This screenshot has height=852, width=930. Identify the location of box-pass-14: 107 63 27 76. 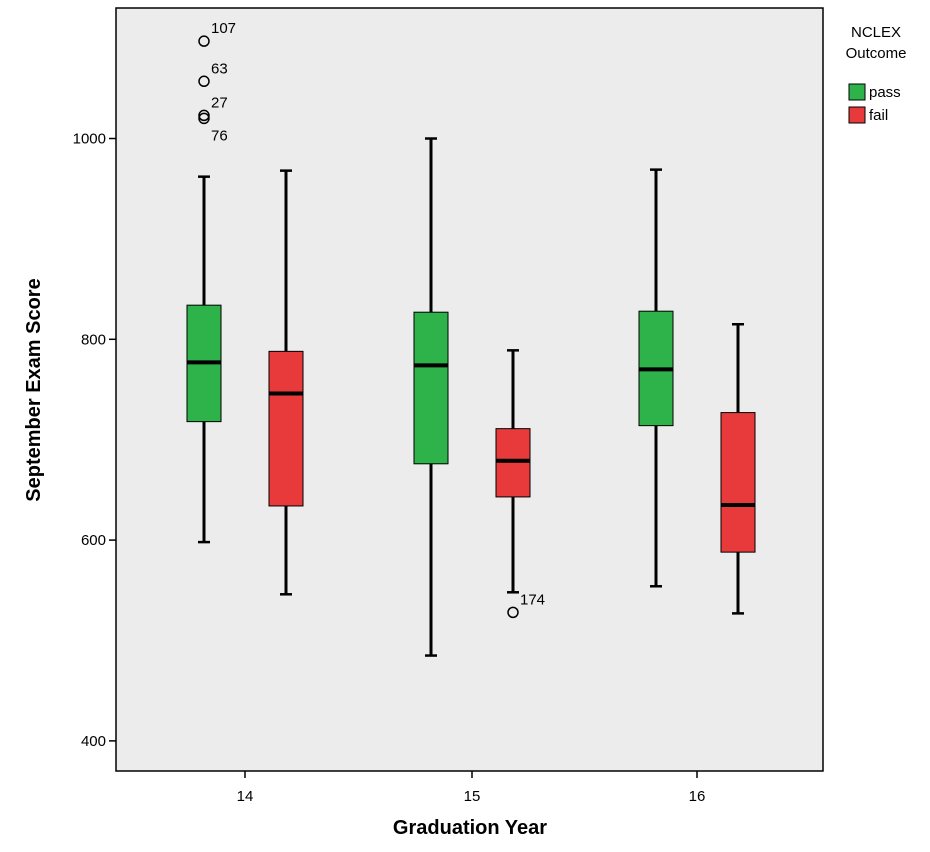
(211, 282).